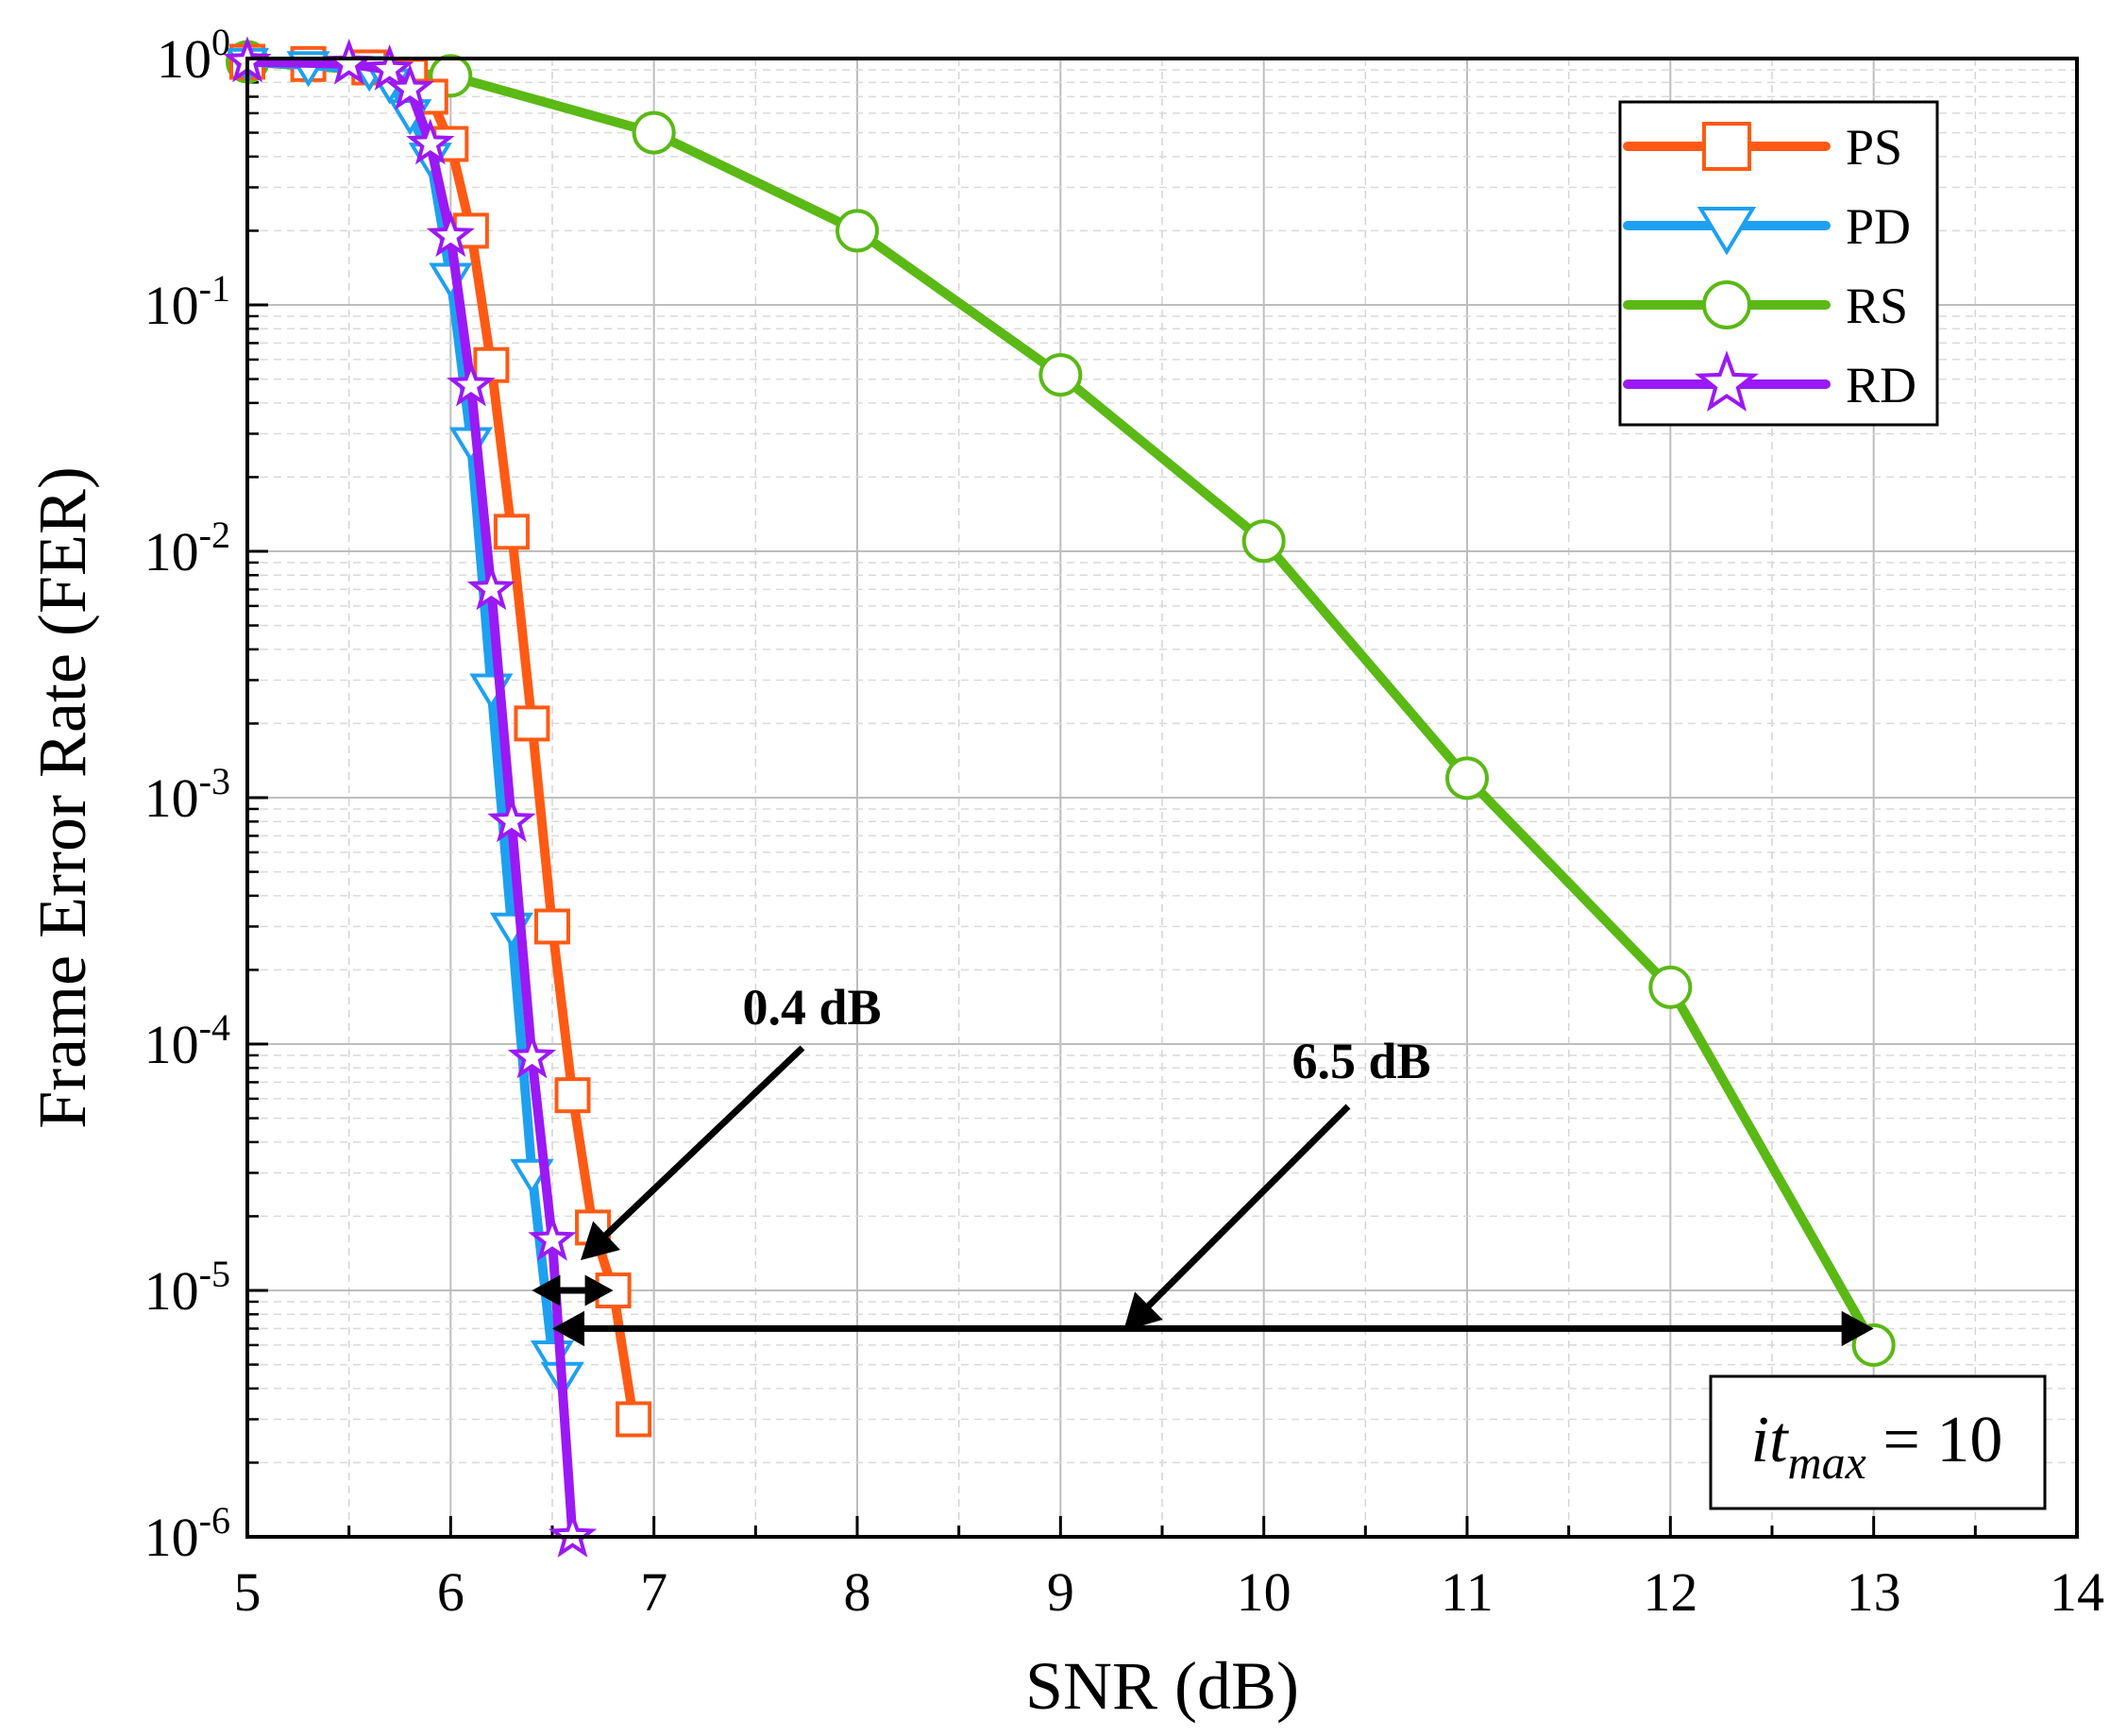 This screenshot has width=2127, height=1736. What do you see at coordinates (653, 1592) in the screenshot?
I see `x-tick-label: 7` at bounding box center [653, 1592].